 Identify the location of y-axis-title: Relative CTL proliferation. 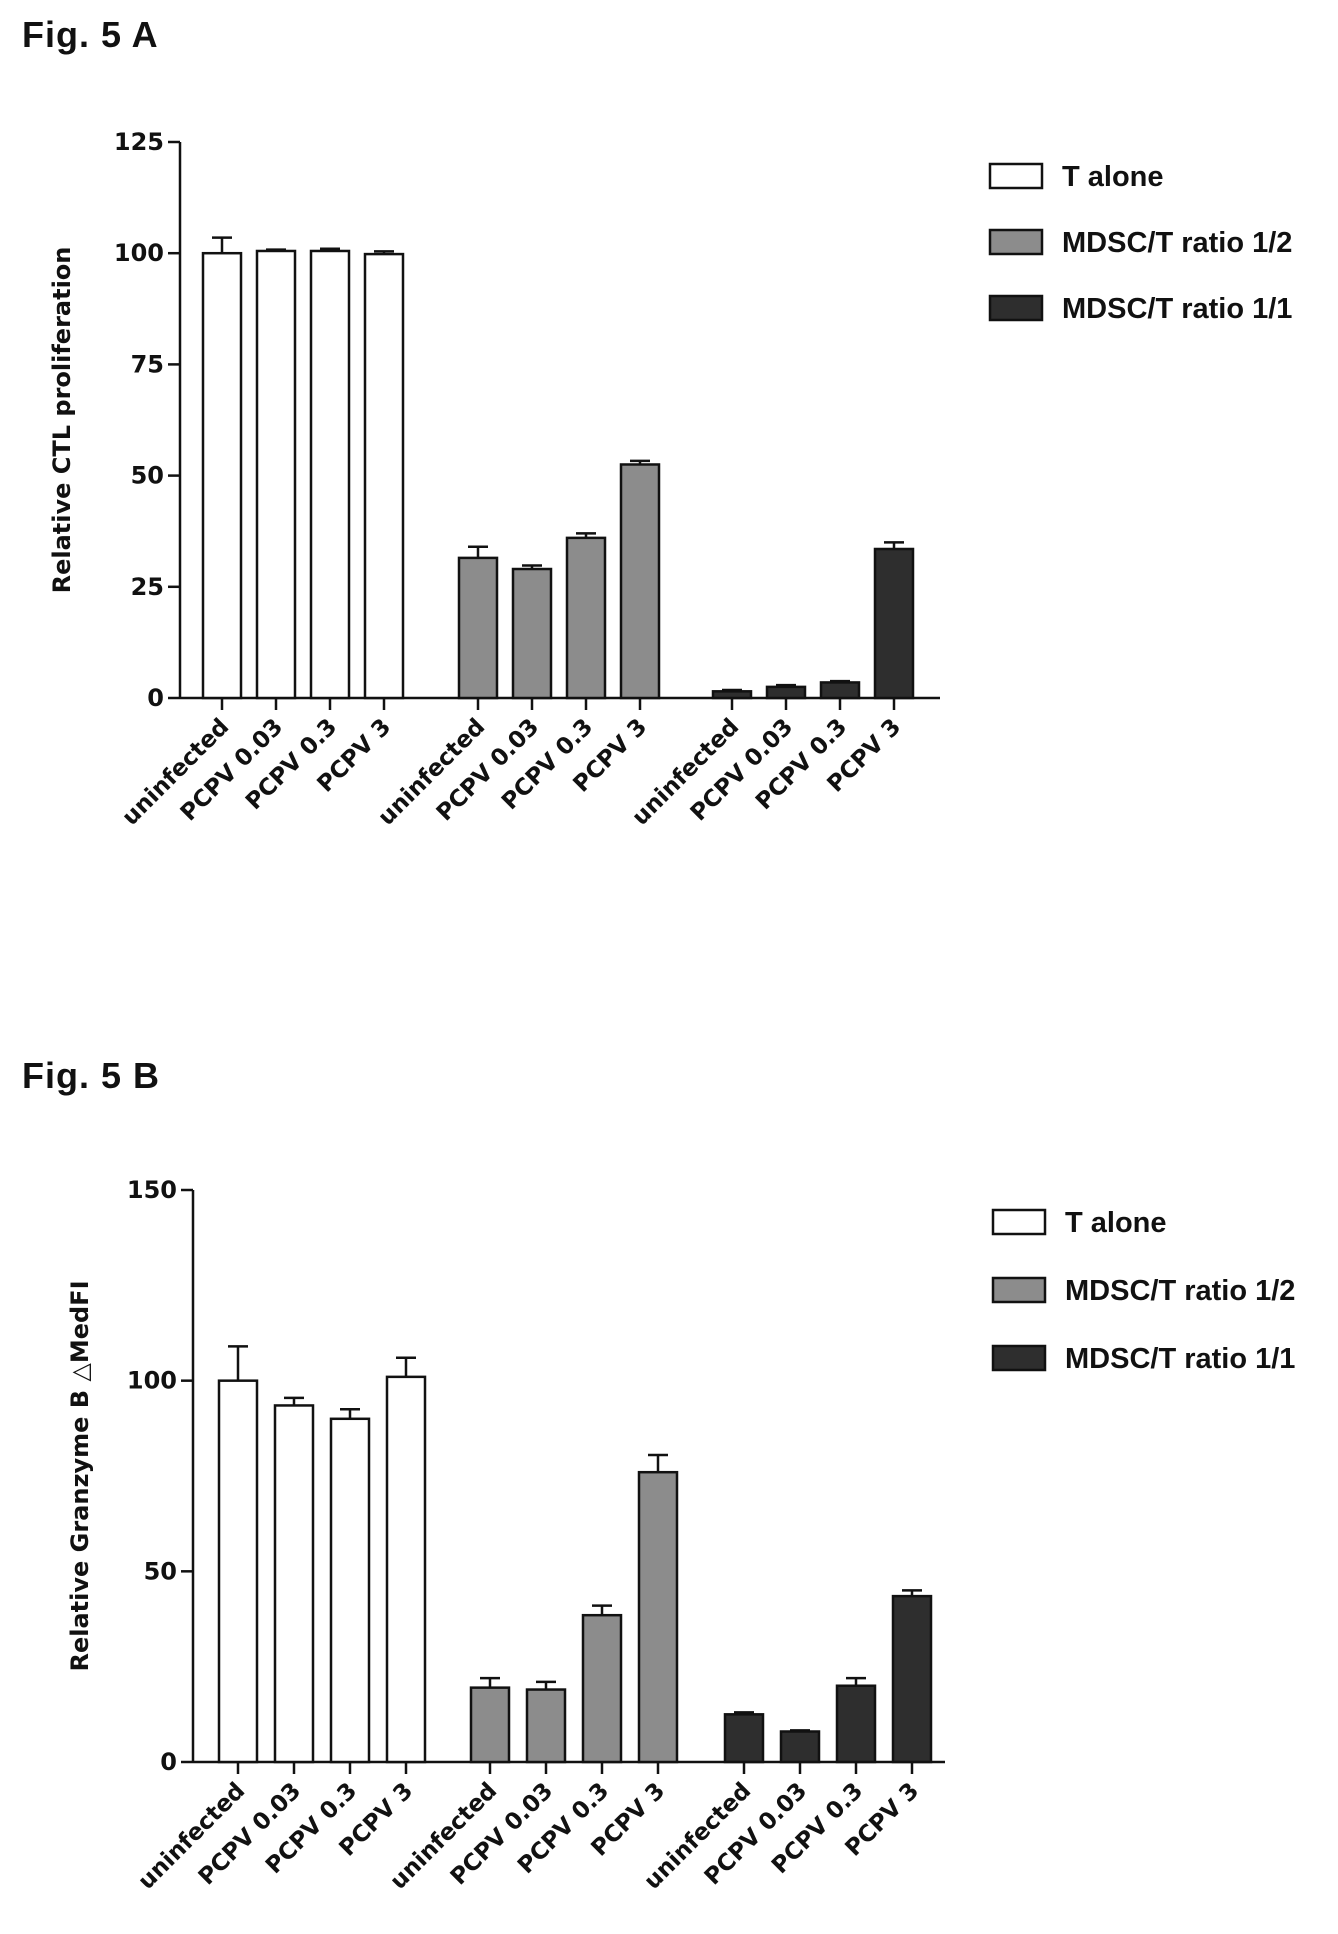
(62, 420).